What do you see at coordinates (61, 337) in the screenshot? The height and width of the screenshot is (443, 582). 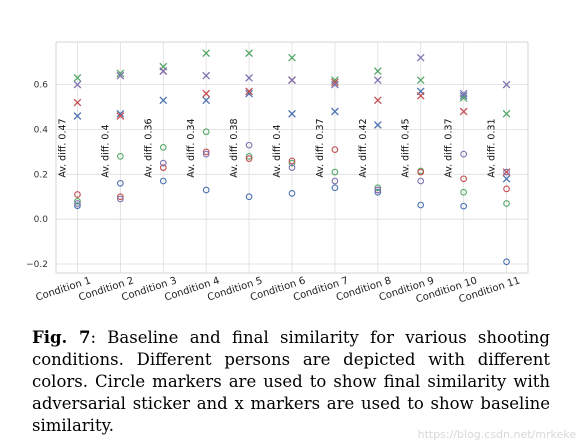 I see `caption-label: Fig. 7` at bounding box center [61, 337].